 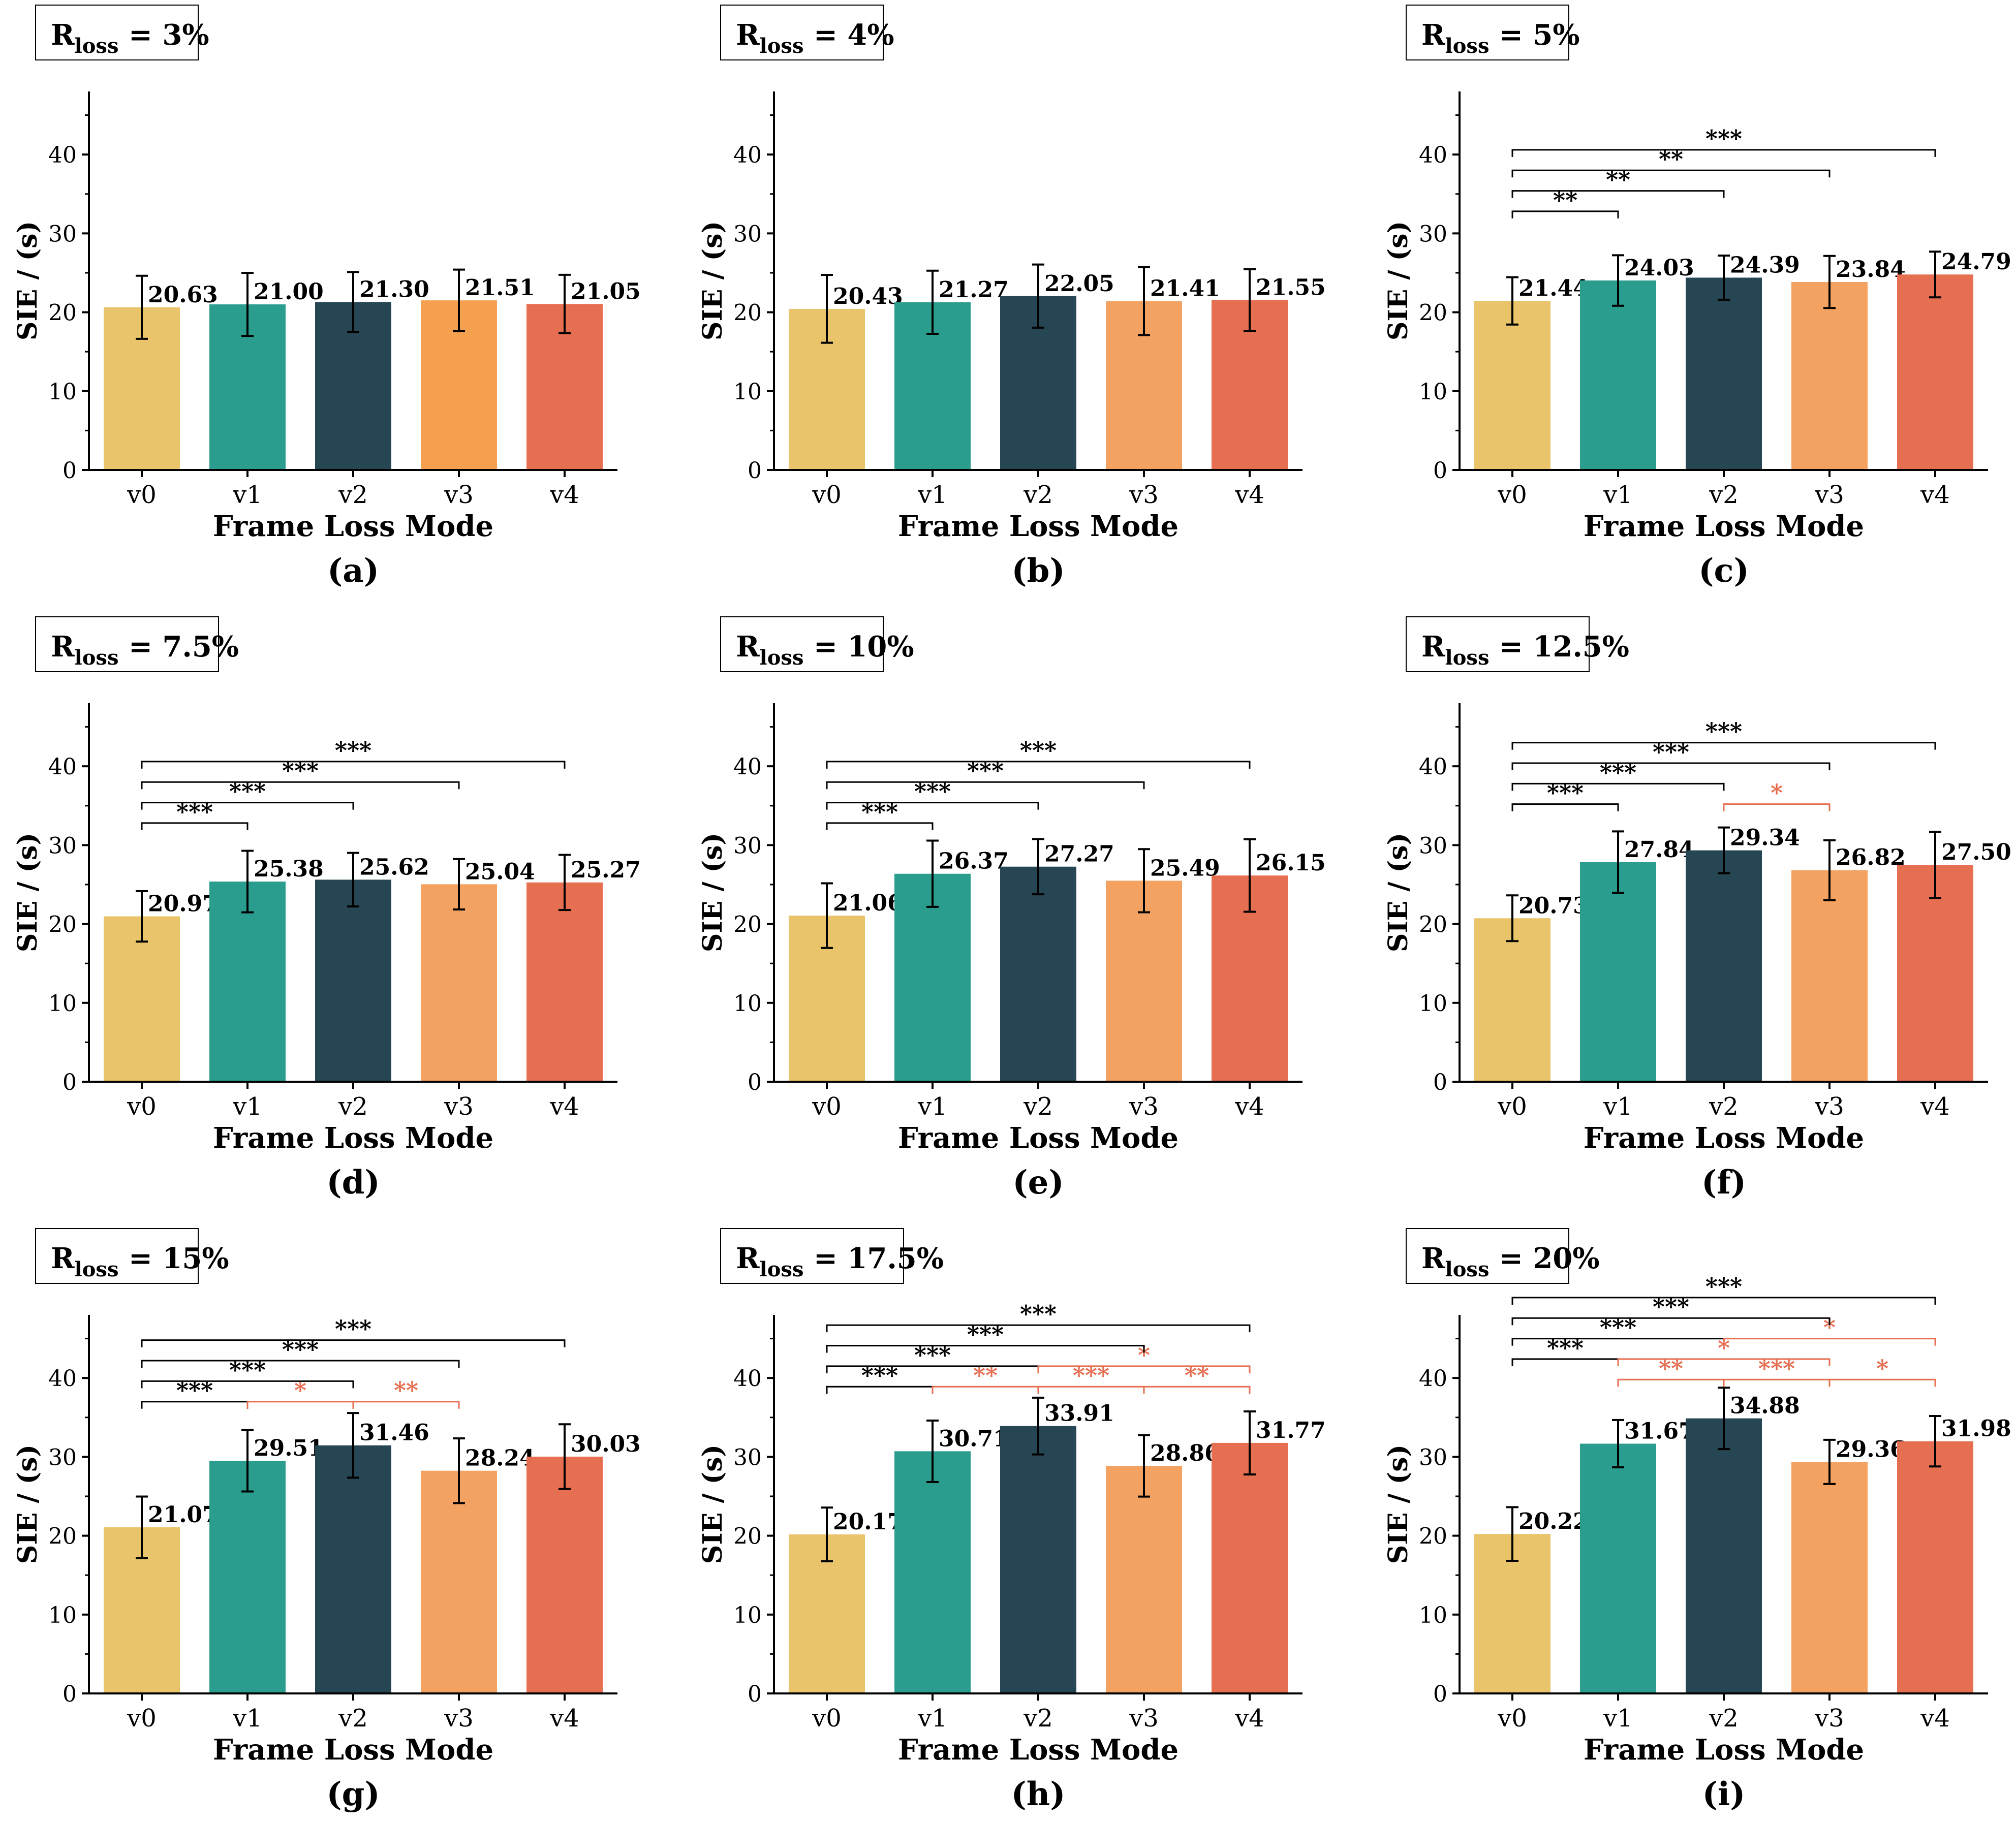 I want to click on panel-title: Rloss = 12.5%, so click(x=1517, y=644).